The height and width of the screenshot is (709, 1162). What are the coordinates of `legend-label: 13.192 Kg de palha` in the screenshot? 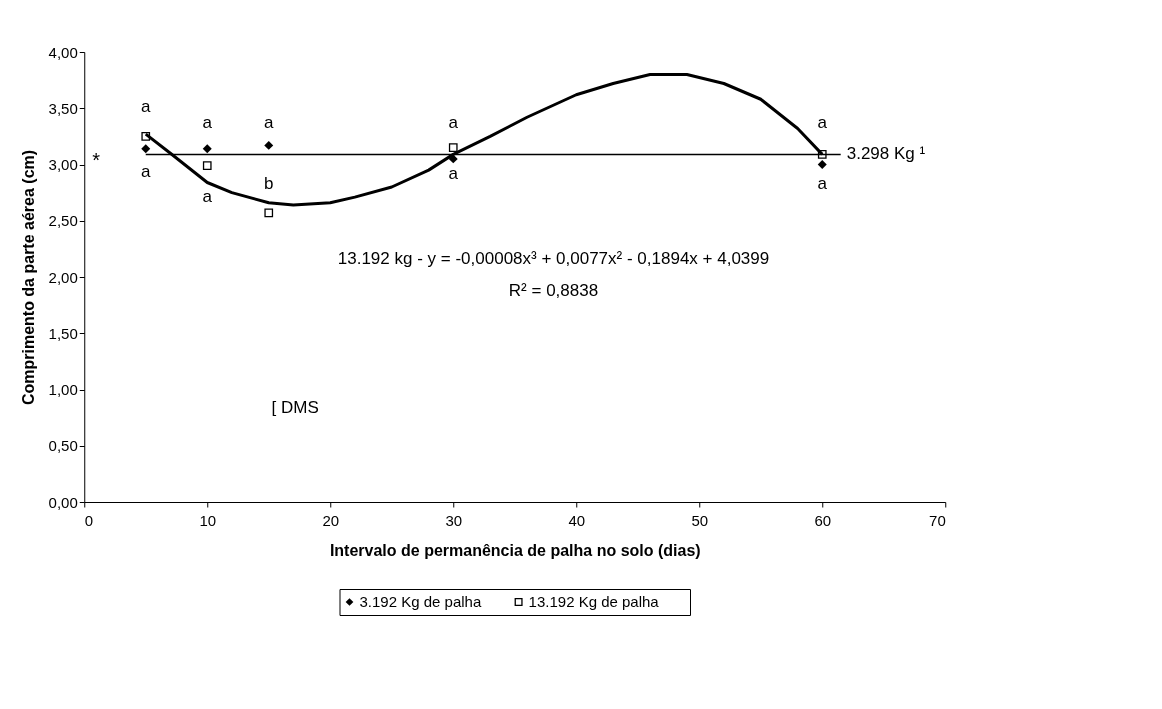 It's located at (594, 601).